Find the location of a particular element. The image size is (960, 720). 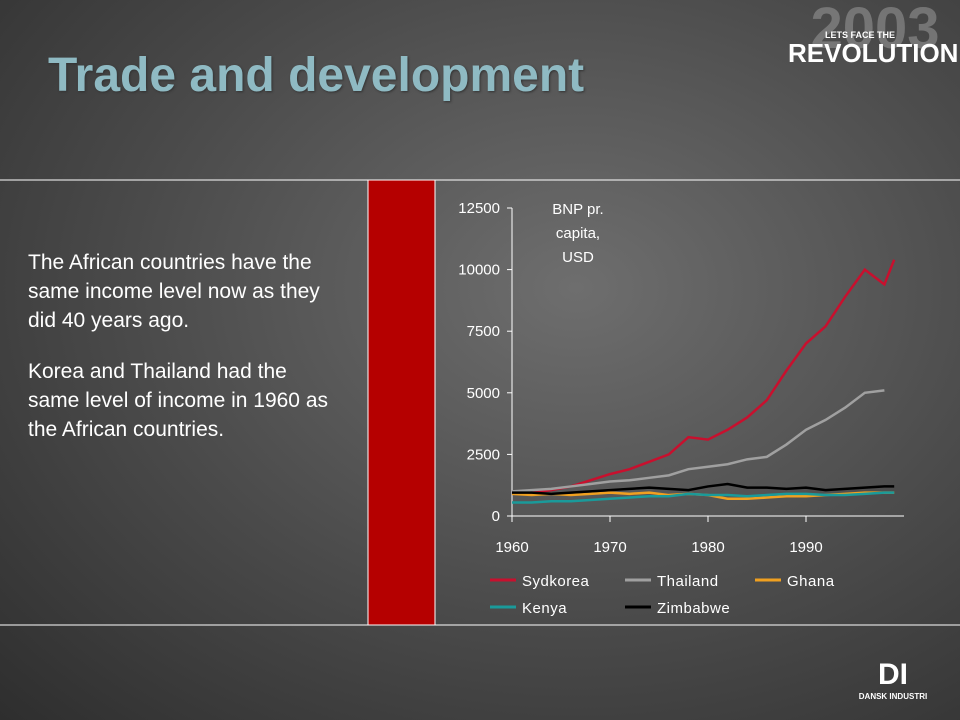

x-tick-label: 1960 is located at coordinates (511, 547).